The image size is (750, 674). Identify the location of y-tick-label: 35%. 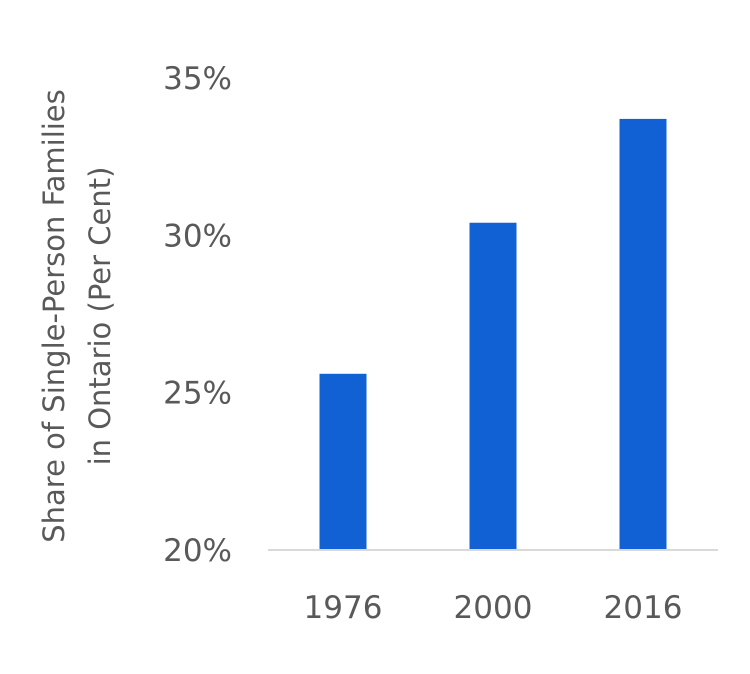
(197, 79).